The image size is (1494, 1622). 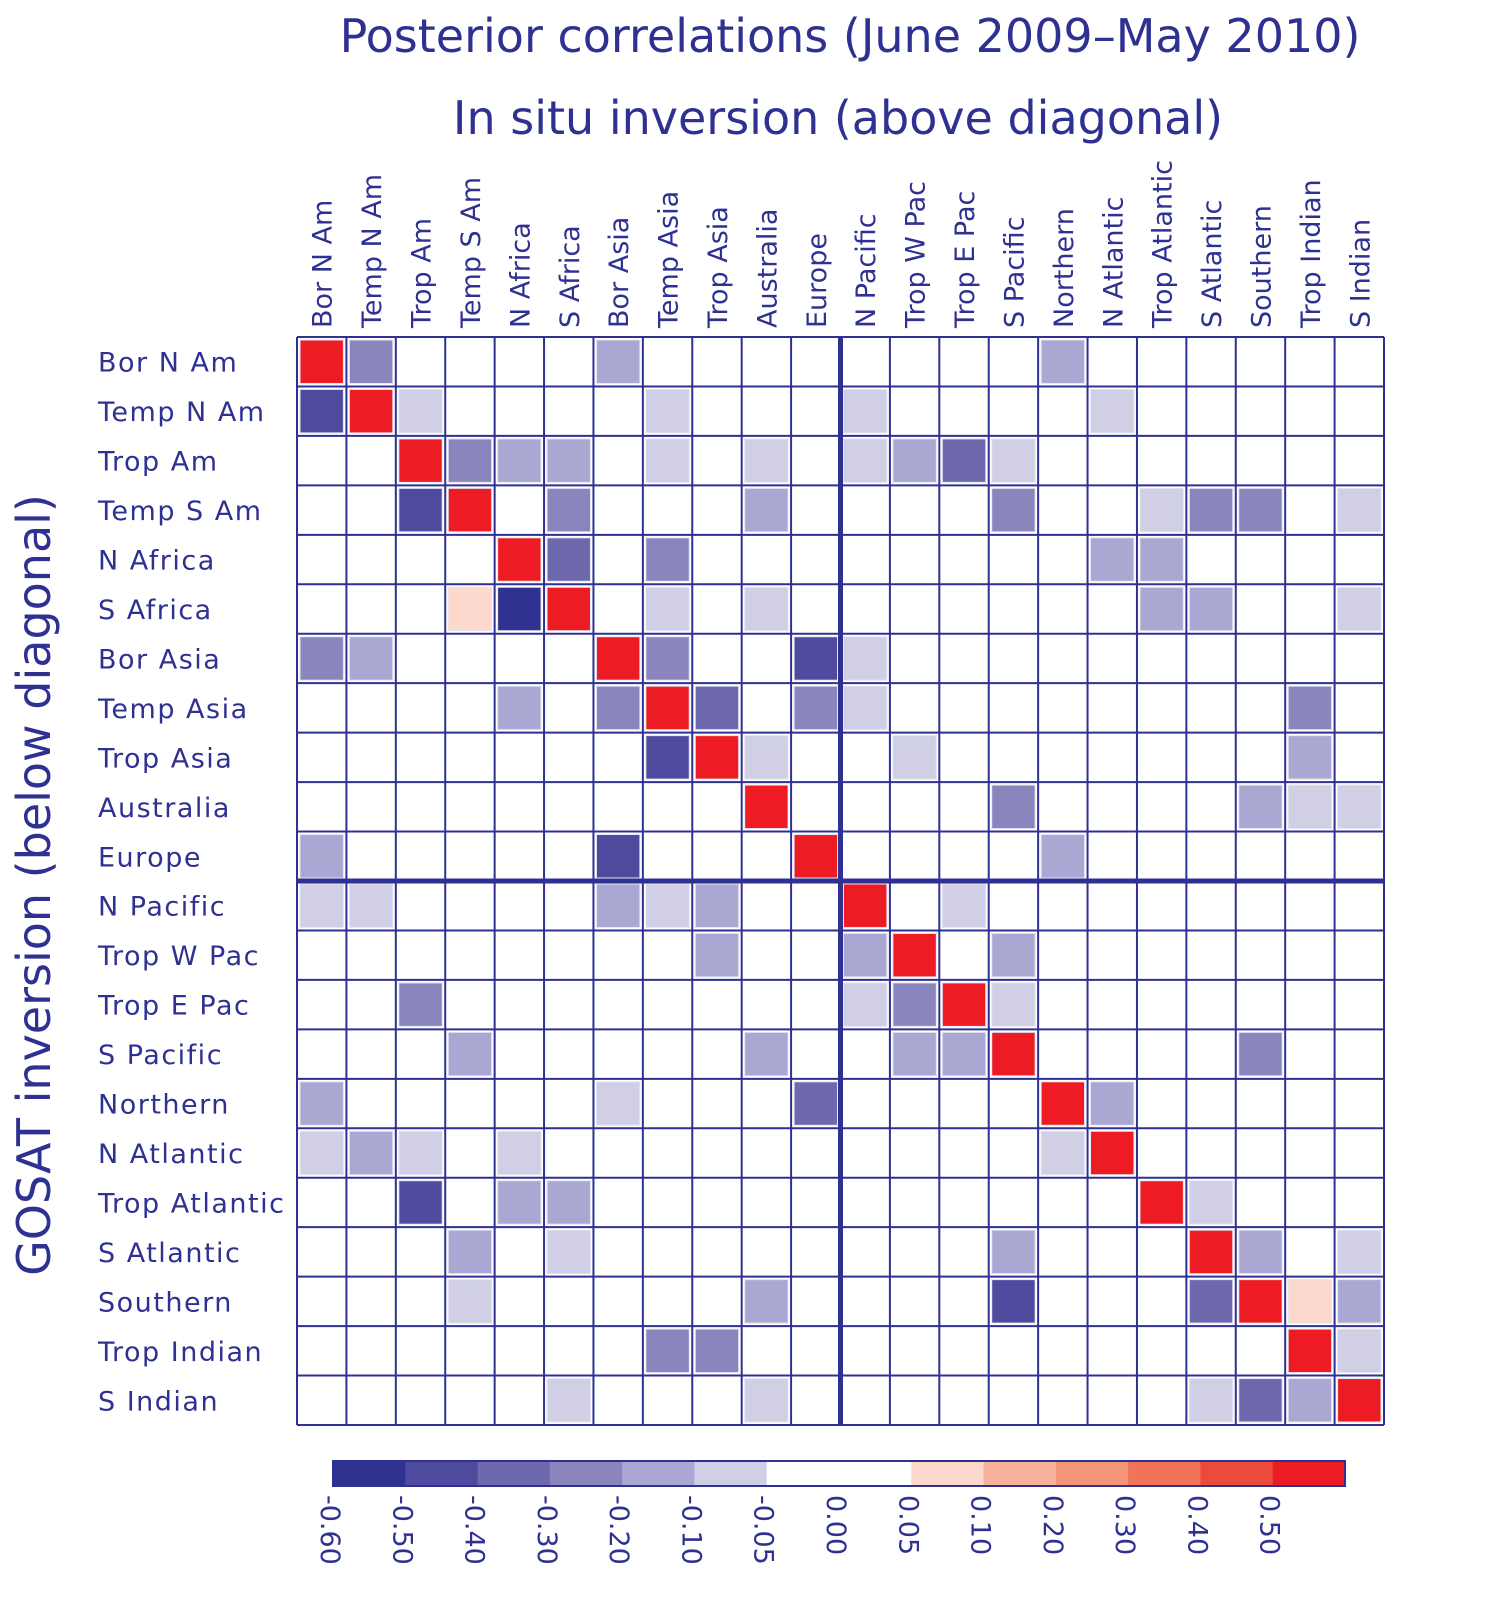 What do you see at coordinates (168, 363) in the screenshot?
I see `row-label: Bor N Am` at bounding box center [168, 363].